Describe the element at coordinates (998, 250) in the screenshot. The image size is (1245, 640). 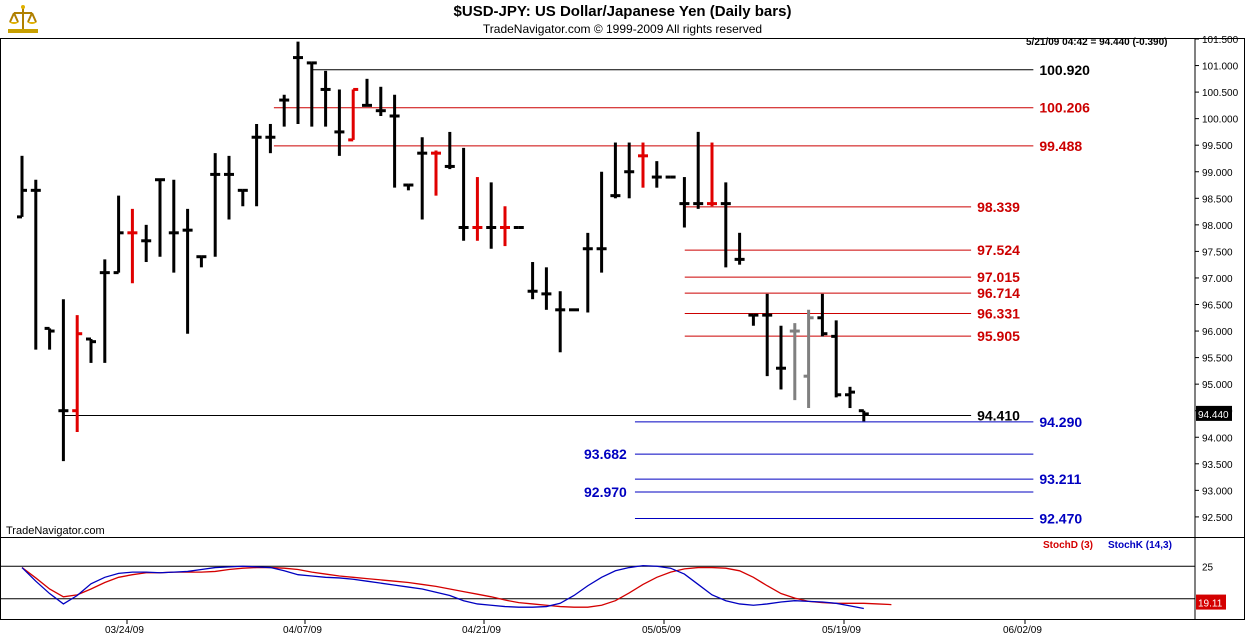
I see `level-label: 97.524` at that location.